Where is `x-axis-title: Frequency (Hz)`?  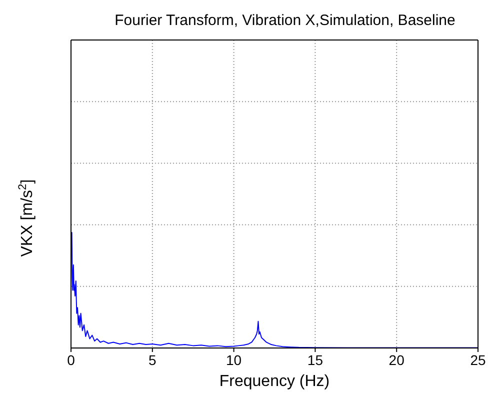
x-axis-title: Frequency (Hz) is located at coordinates (274, 381).